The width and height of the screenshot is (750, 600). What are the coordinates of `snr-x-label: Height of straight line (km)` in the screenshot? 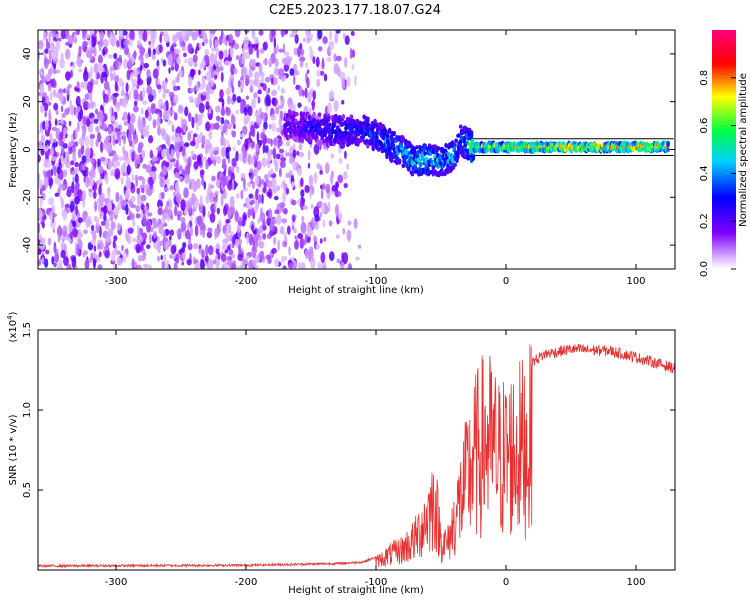 It's located at (356, 590).